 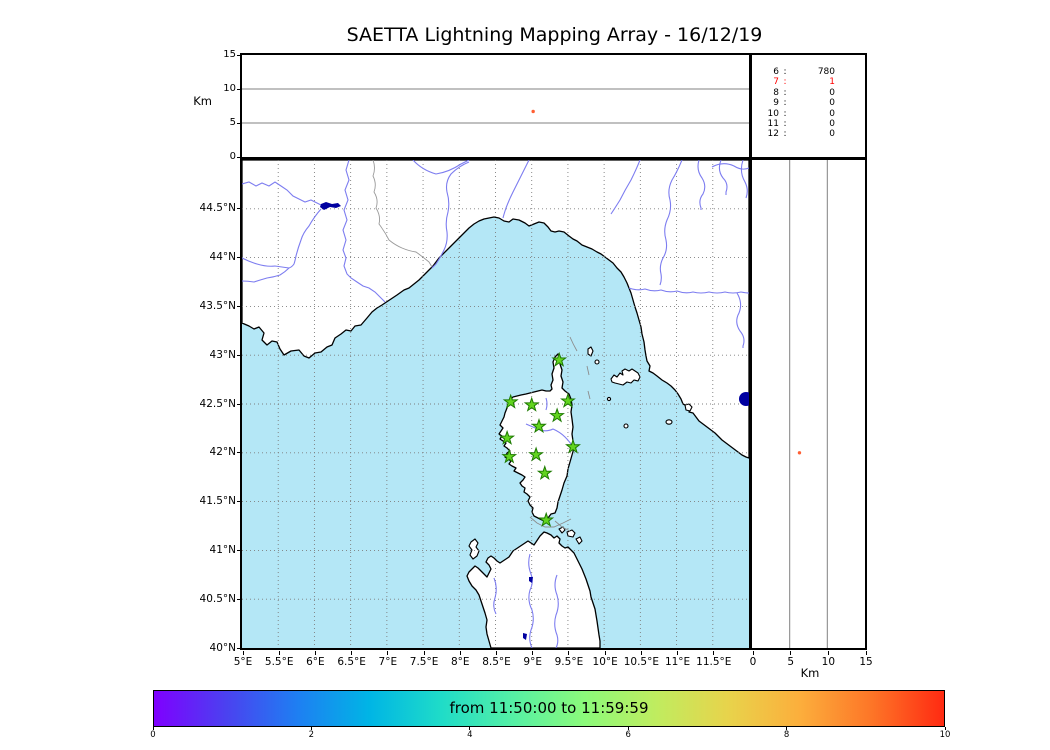 What do you see at coordinates (773, 124) in the screenshot?
I see `stat-altitude-label: 11` at bounding box center [773, 124].